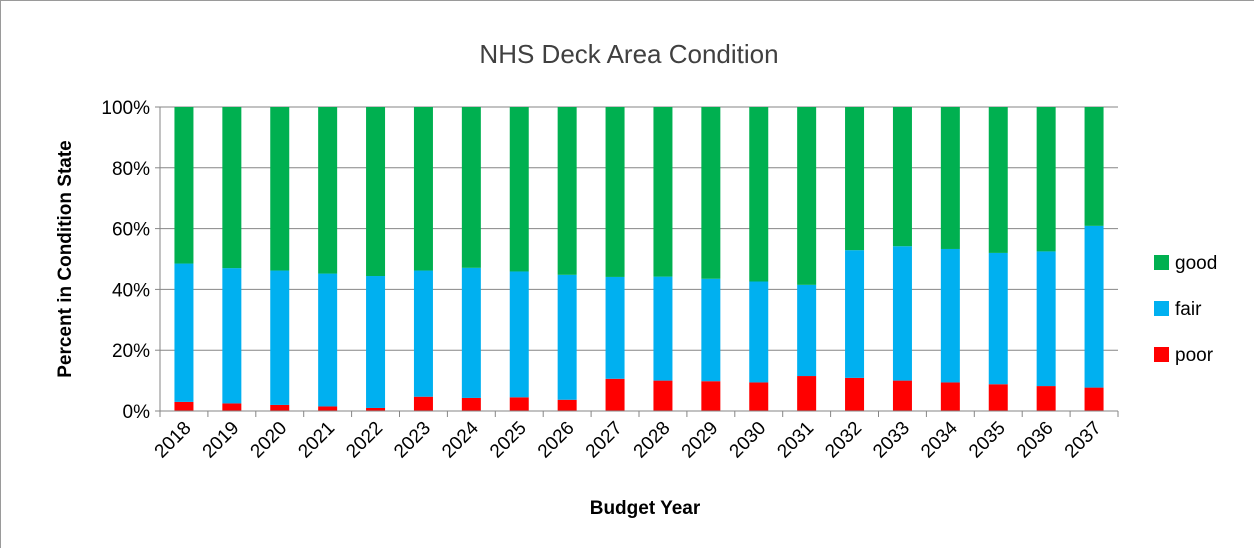 This screenshot has height=554, width=1254. Describe the element at coordinates (628, 54) in the screenshot. I see `chart-title: NHS Deck Area Condition` at that location.